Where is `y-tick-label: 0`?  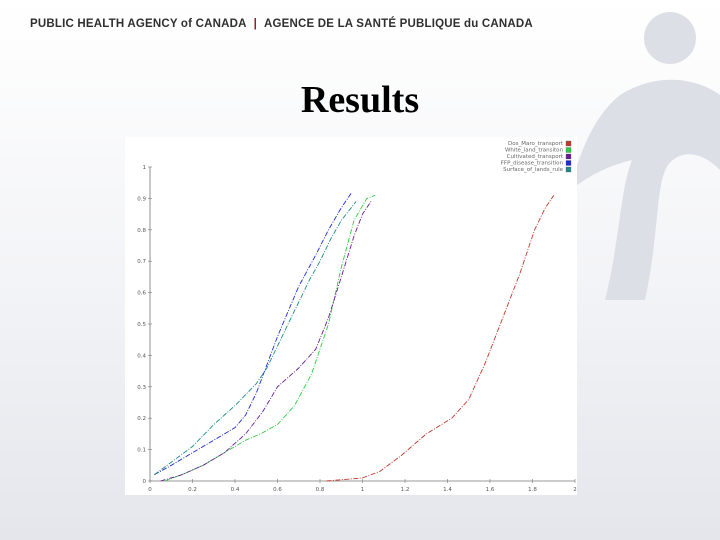 y-tick-label: 0 is located at coordinates (145, 482).